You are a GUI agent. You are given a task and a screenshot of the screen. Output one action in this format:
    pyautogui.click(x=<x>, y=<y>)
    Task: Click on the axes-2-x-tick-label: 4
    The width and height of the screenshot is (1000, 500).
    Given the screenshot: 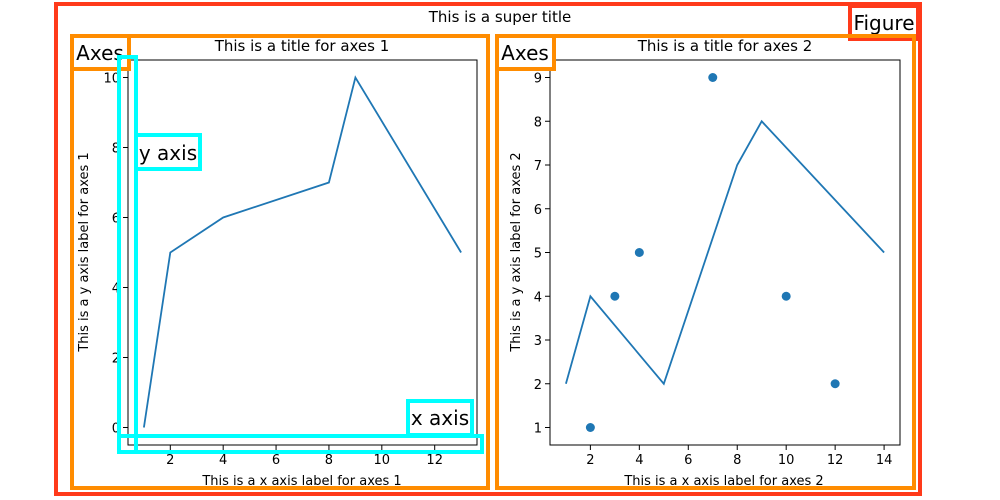 What is the action you would take?
    pyautogui.click(x=639, y=460)
    